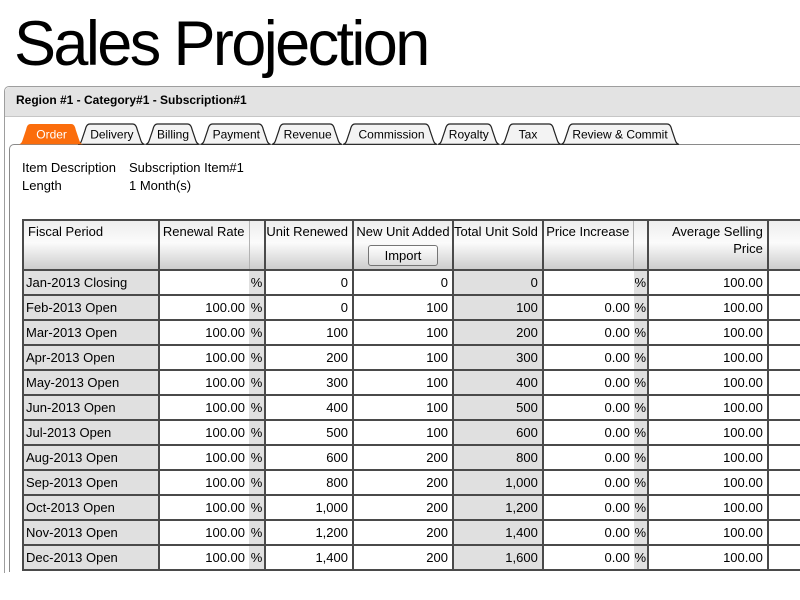 The width and height of the screenshot is (800, 600). What do you see at coordinates (111, 135) in the screenshot?
I see `svg-text: Delivery` at bounding box center [111, 135].